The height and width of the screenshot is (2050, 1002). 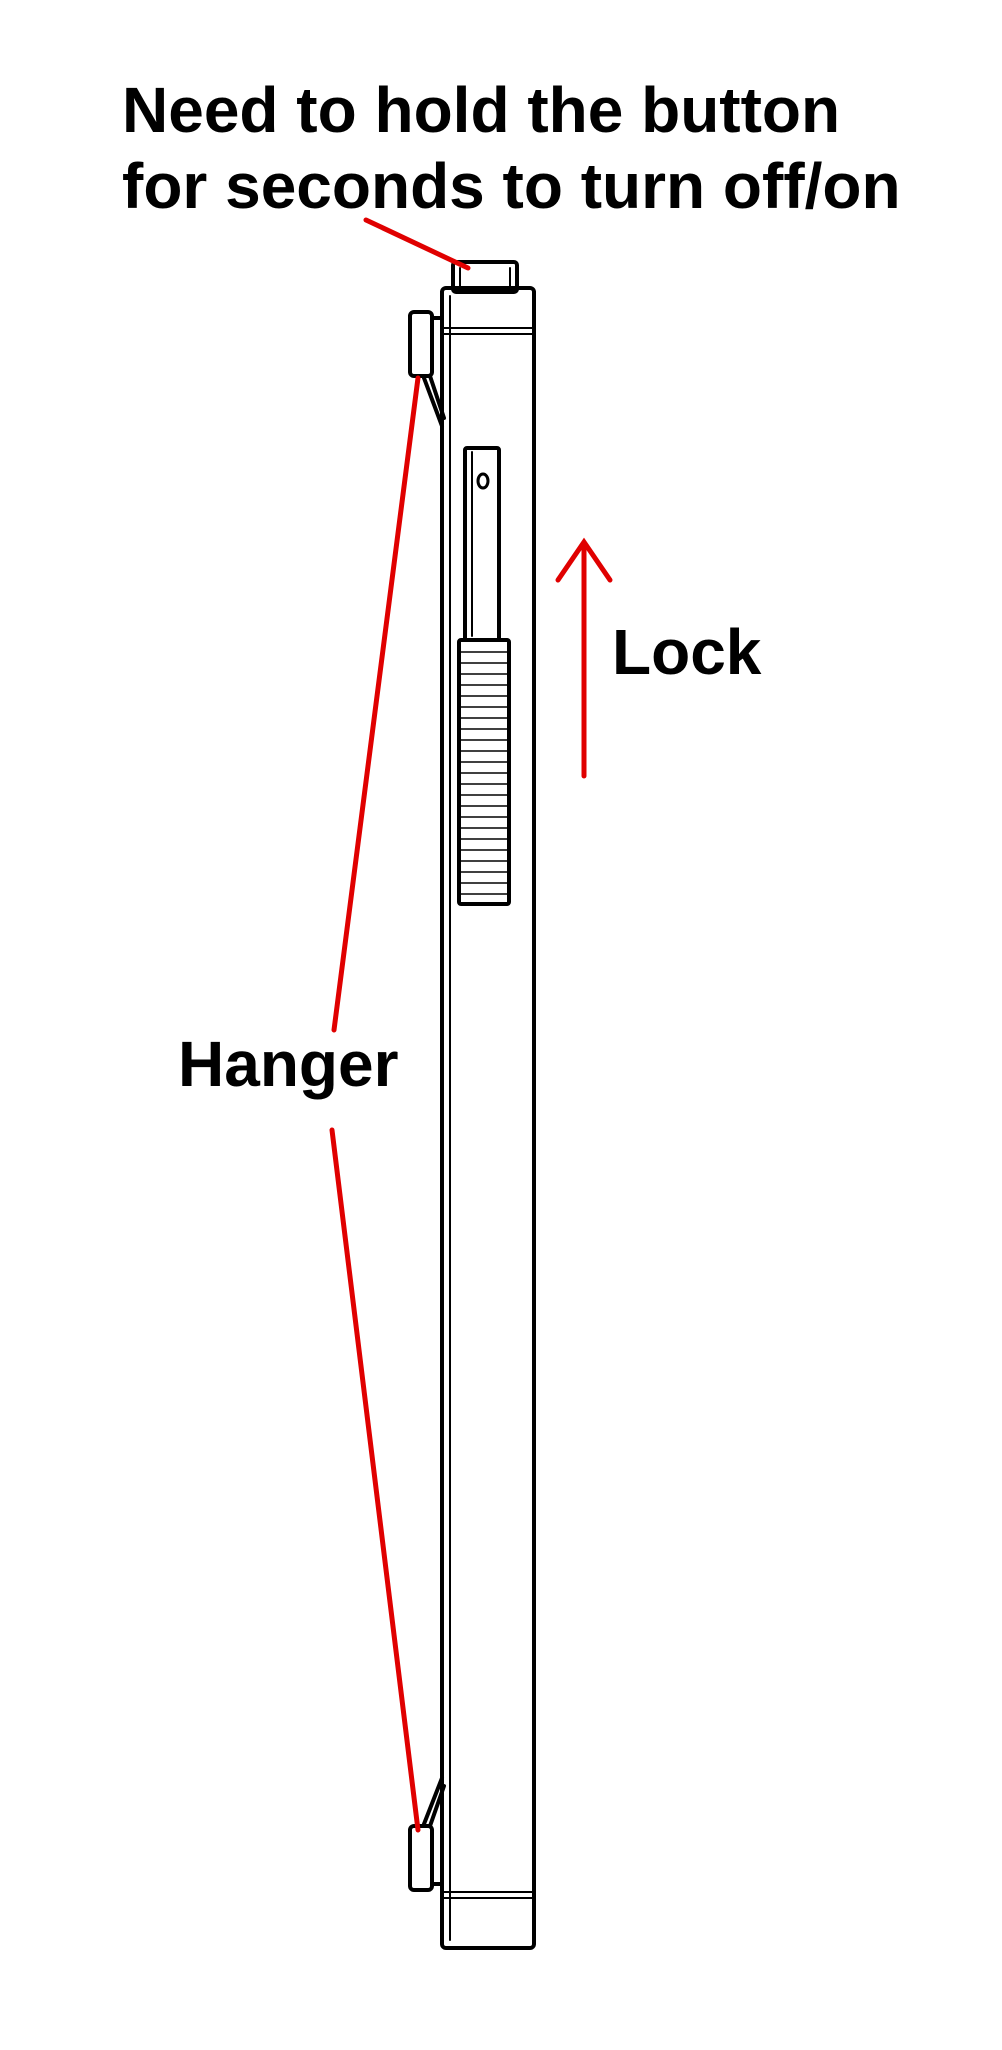 I want to click on hanger-label: Hanger, so click(x=288, y=1064).